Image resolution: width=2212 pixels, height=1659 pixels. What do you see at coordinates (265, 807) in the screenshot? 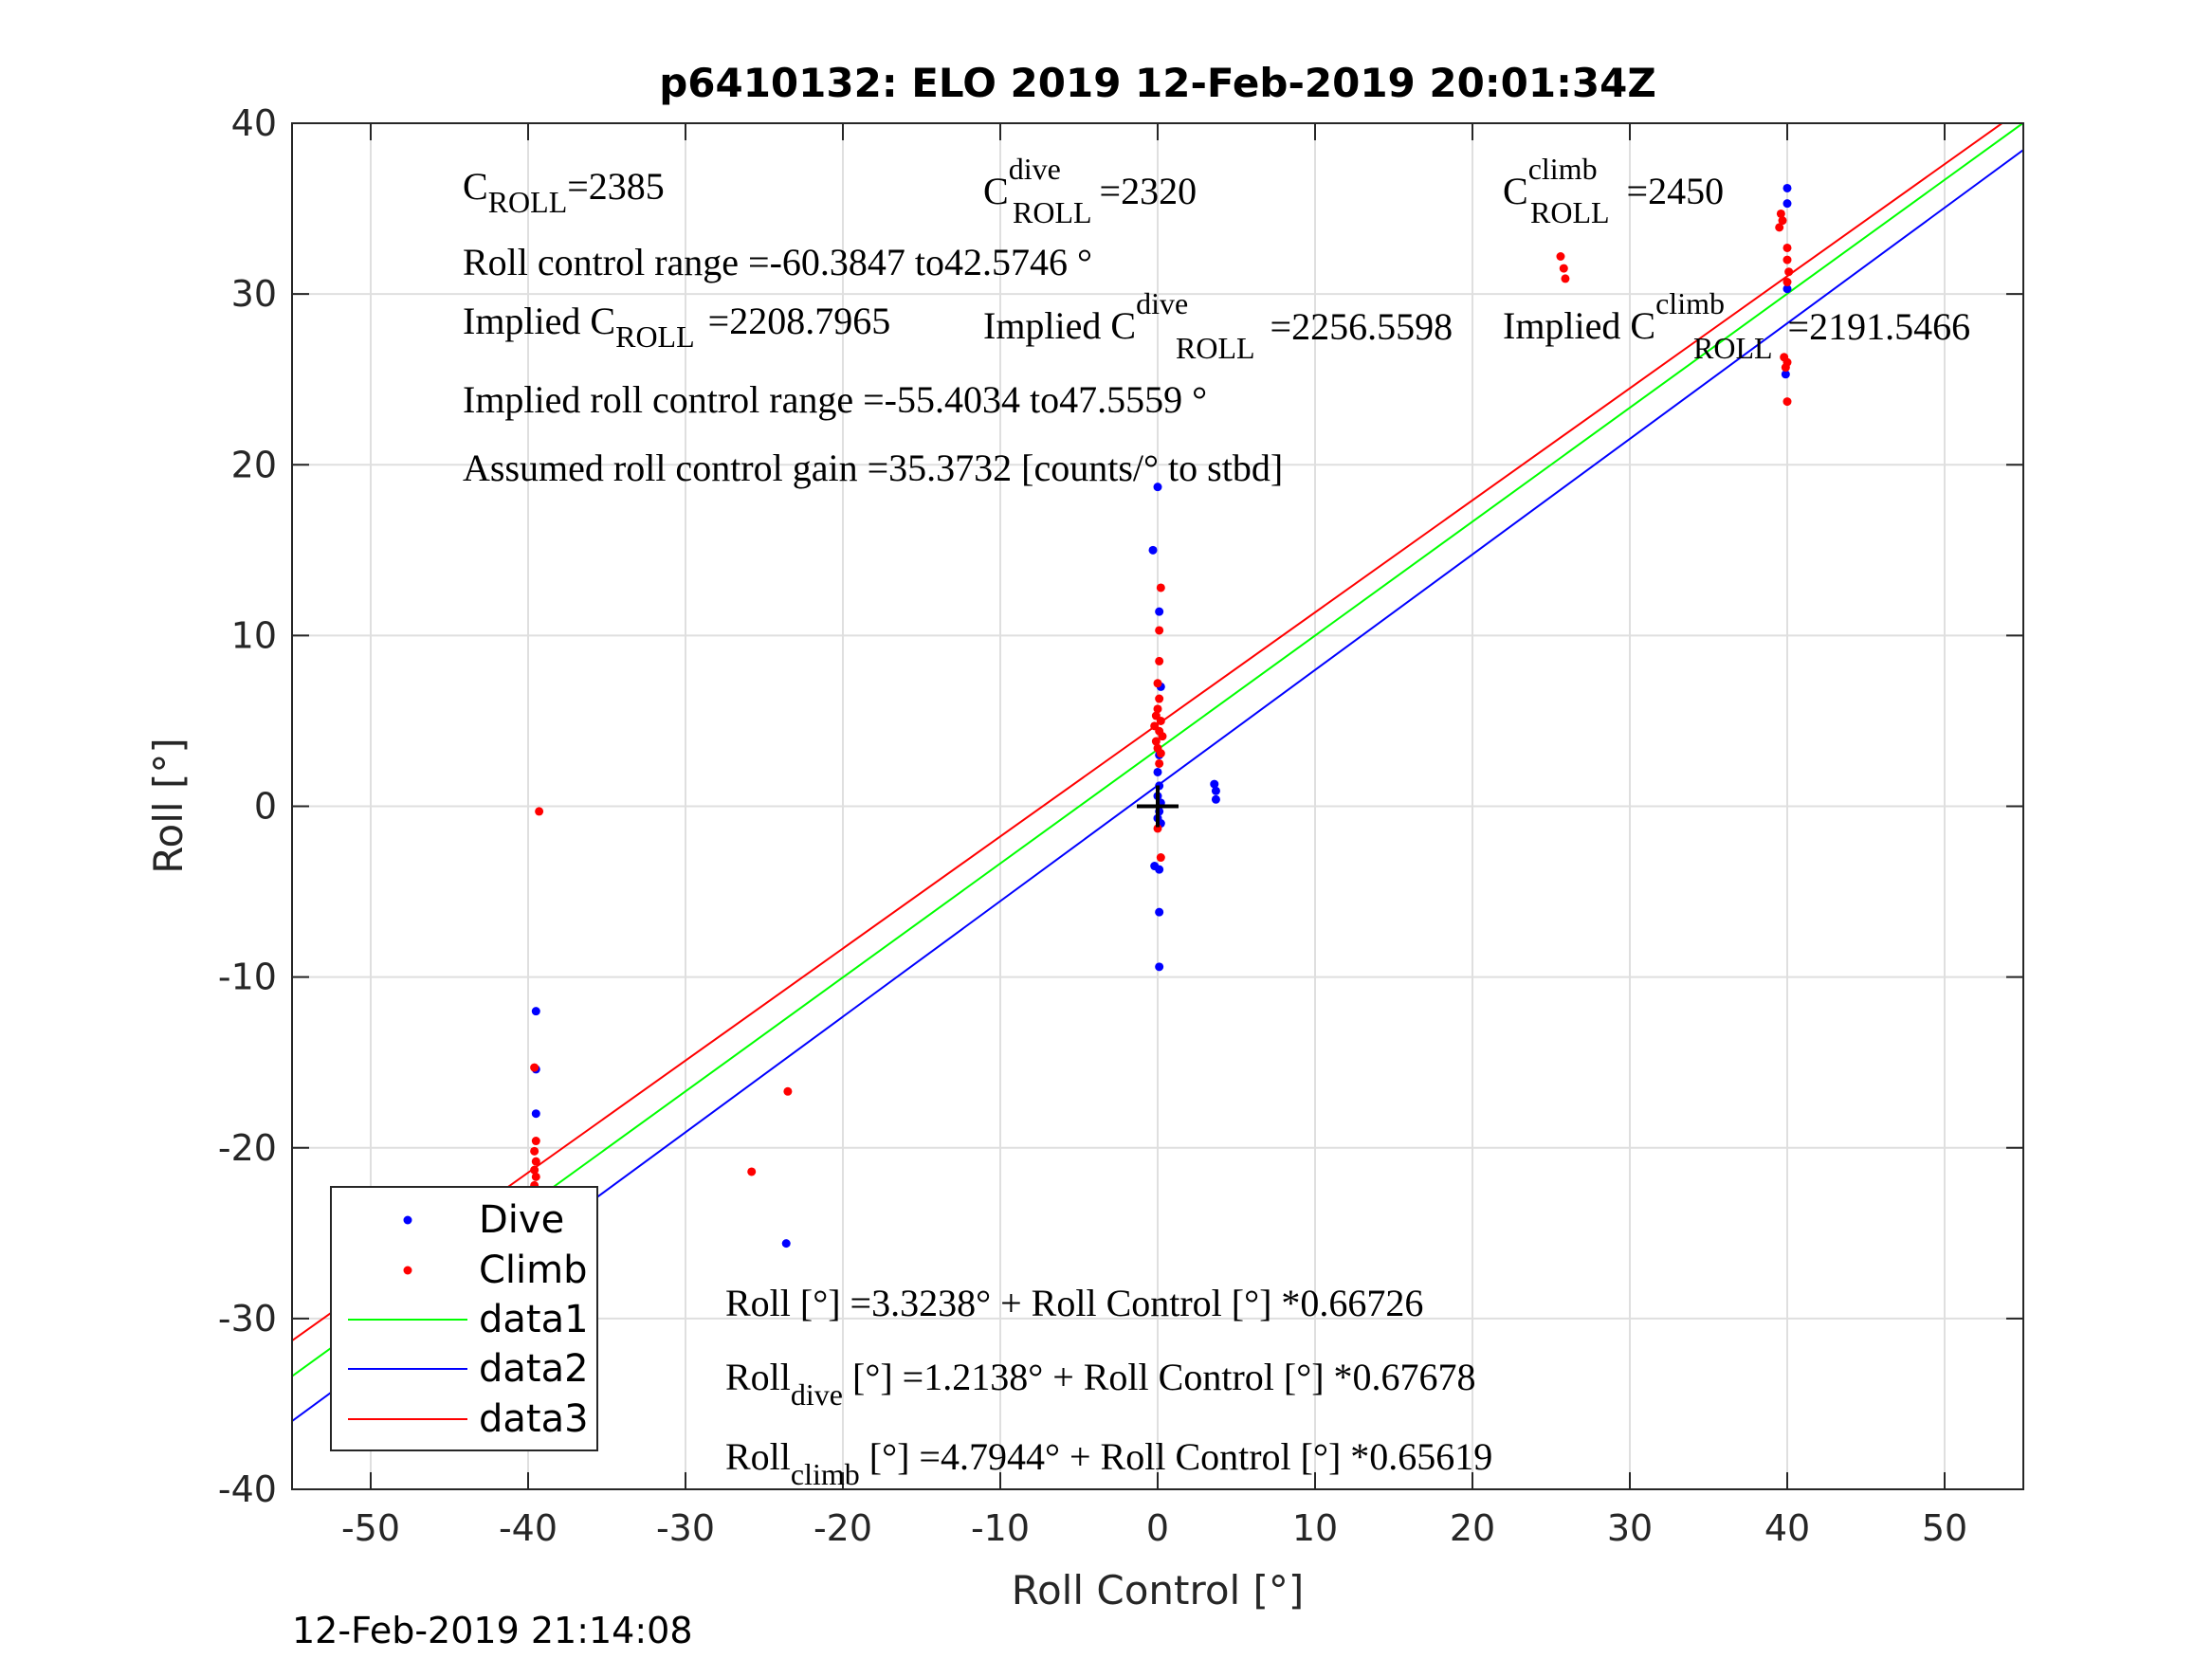
I see `y-tick-label: 0` at bounding box center [265, 807].